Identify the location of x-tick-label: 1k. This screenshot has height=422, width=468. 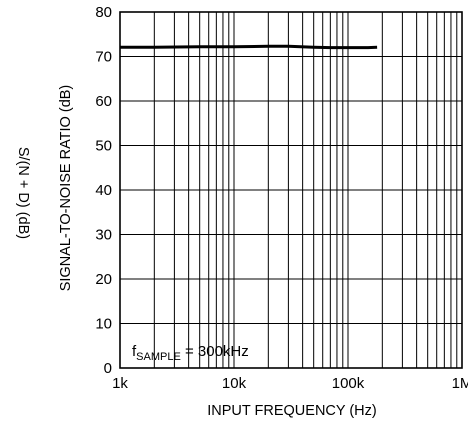
(120, 383).